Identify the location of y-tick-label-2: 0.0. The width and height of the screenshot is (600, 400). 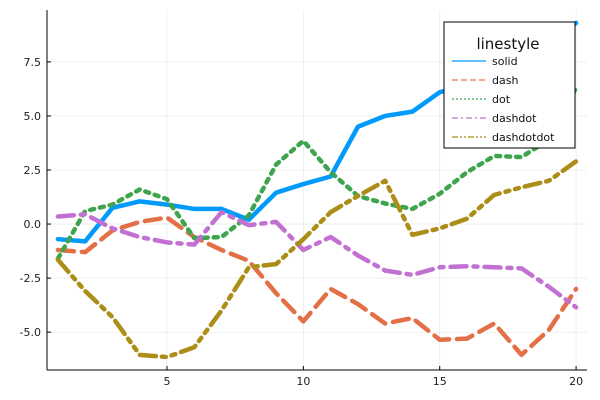
(33, 224).